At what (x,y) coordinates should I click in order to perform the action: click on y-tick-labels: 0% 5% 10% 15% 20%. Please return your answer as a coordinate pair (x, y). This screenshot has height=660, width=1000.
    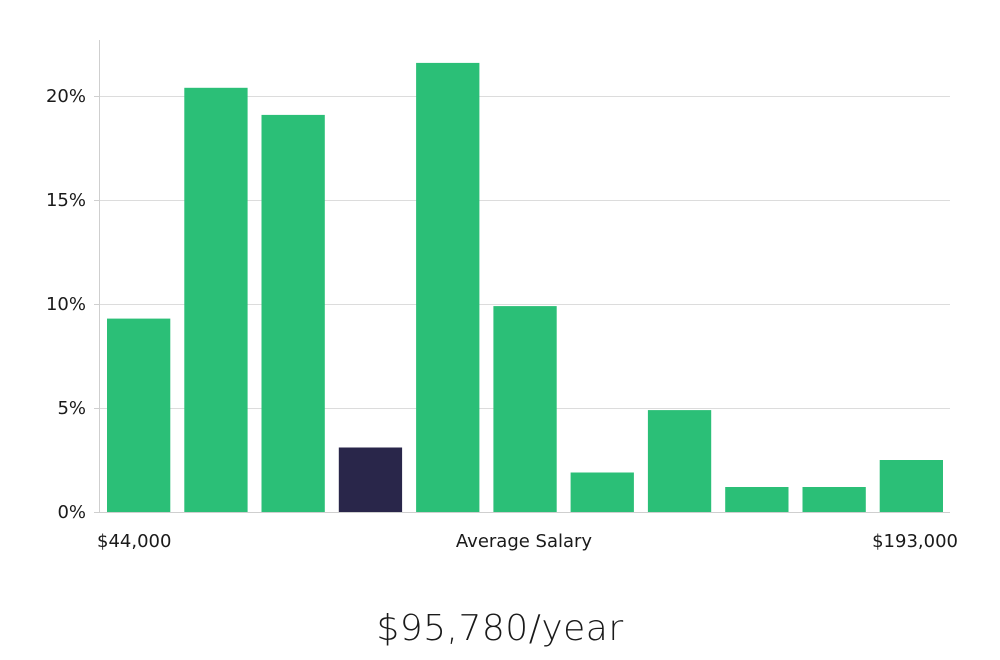
    Looking at the image, I should click on (73, 304).